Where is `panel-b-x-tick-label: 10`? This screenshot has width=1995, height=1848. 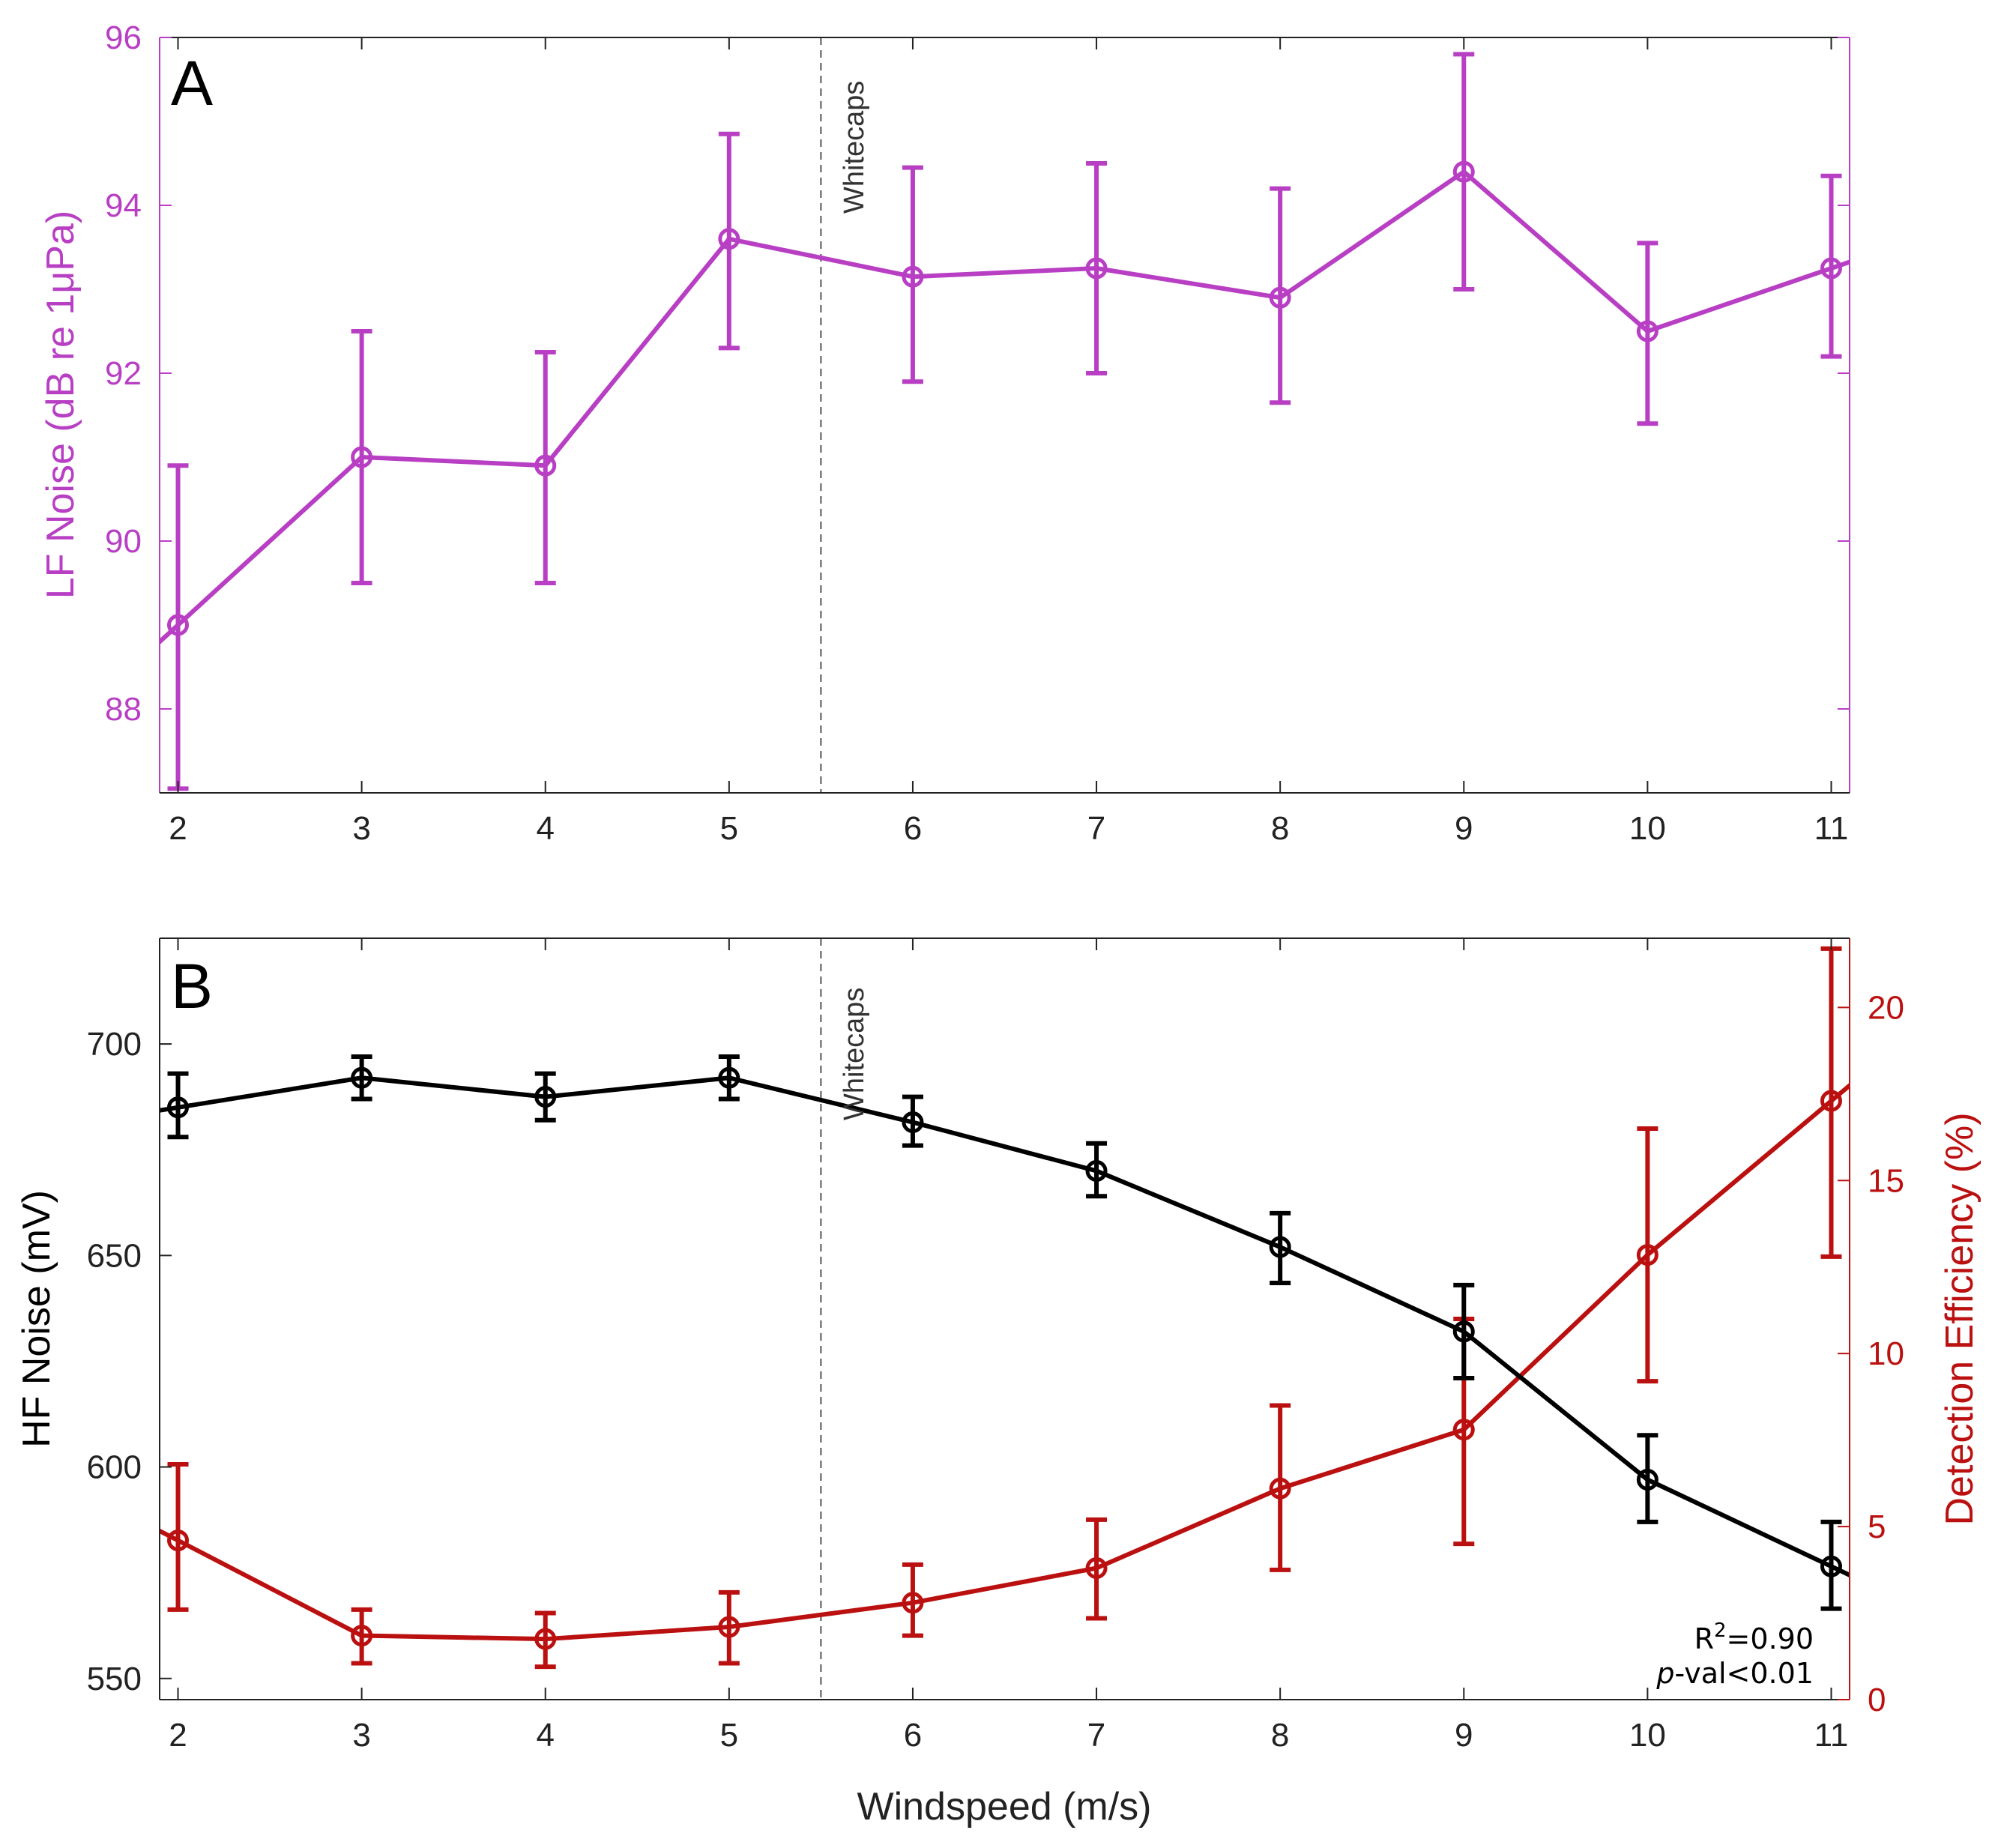
panel-b-x-tick-label: 10 is located at coordinates (1647, 1735).